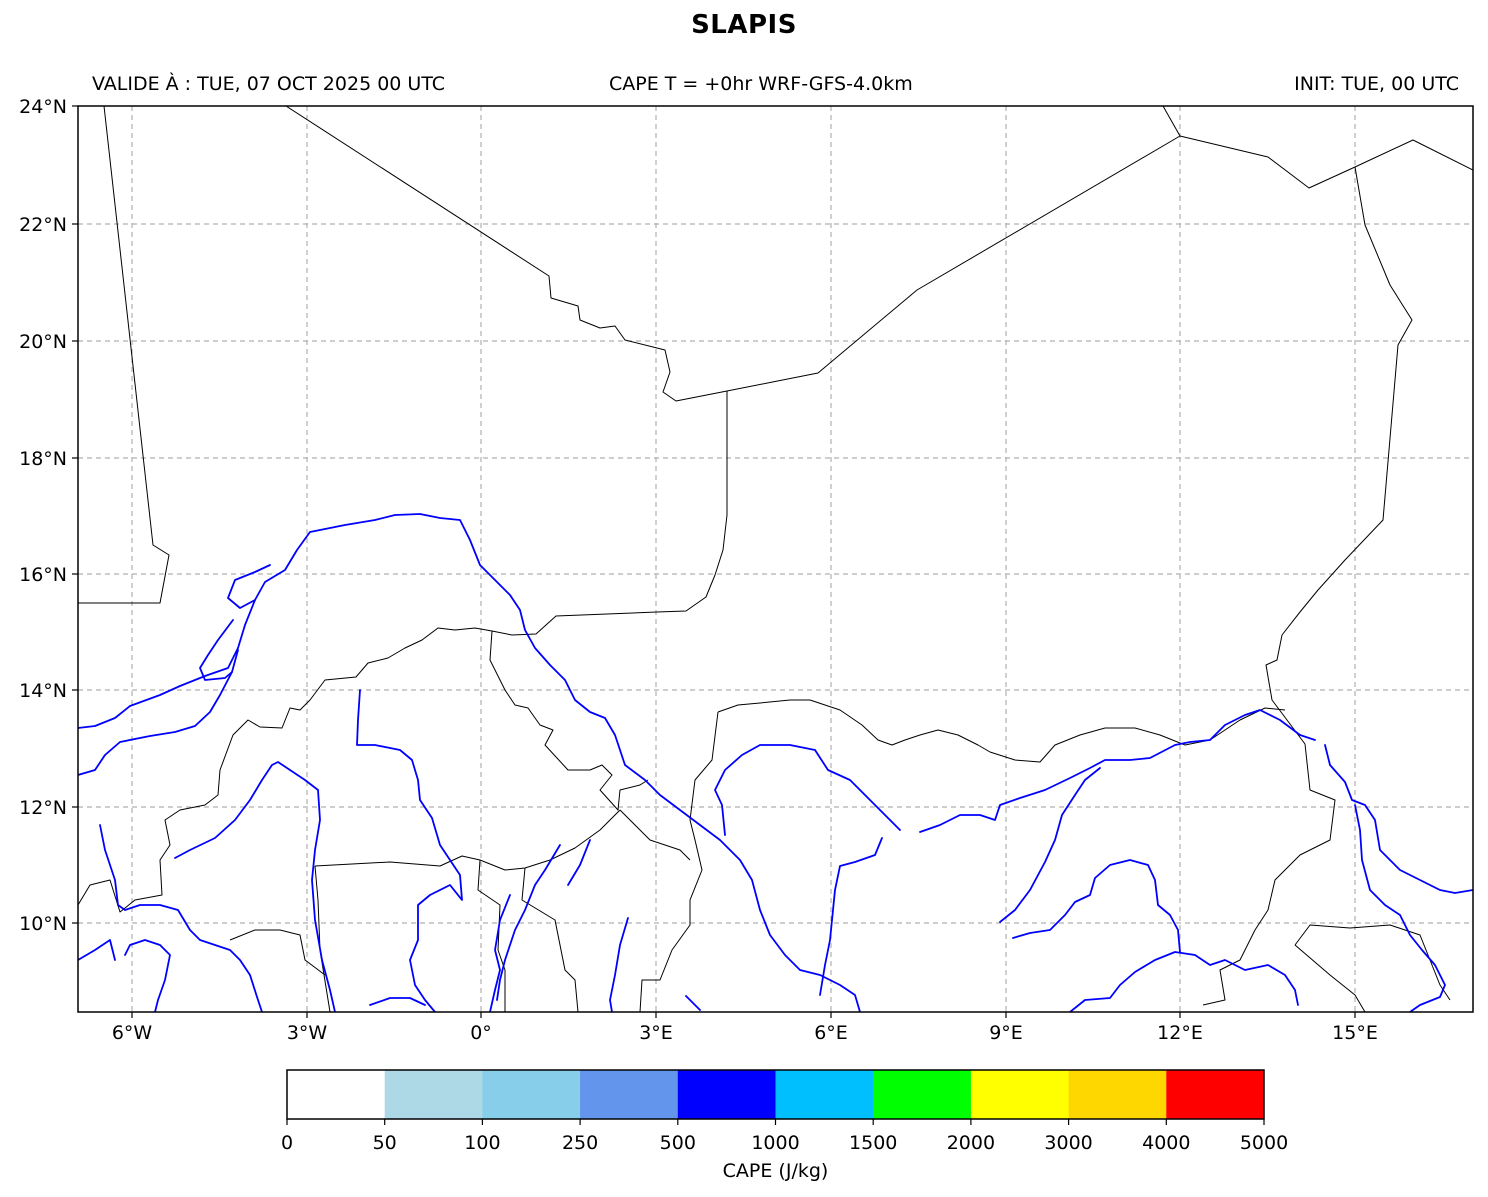 The image size is (1488, 1197). What do you see at coordinates (43, 691) in the screenshot?
I see `lat-label: 14°N` at bounding box center [43, 691].